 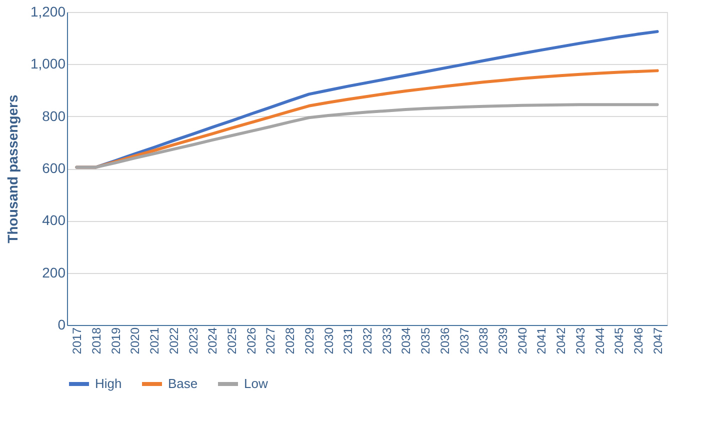 I want to click on x-tick-label: 2018, so click(x=97, y=340).